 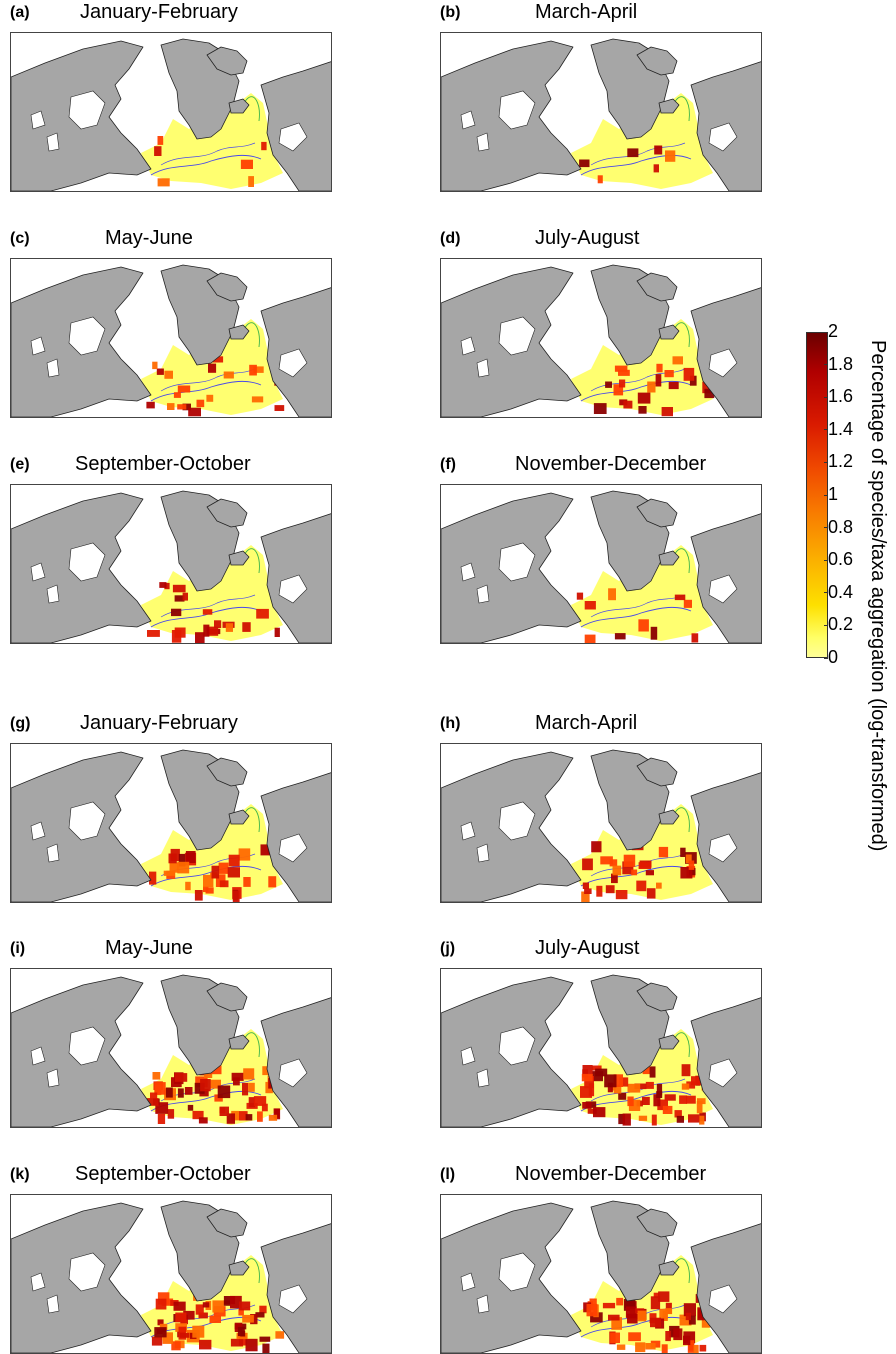 I want to click on panel-title: September-October, so click(x=163, y=1174).